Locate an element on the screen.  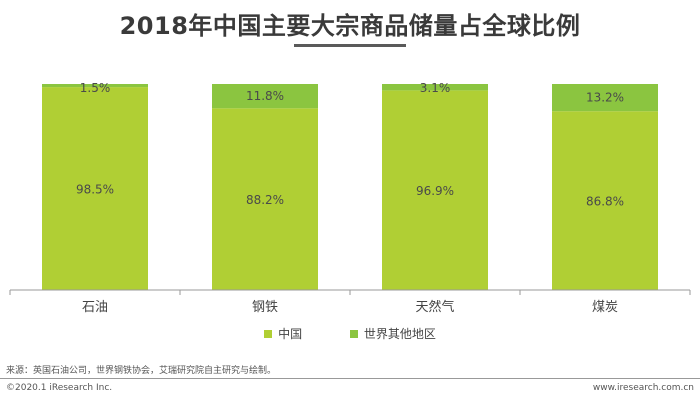
copyright-text: ©2020.1 iResearch Inc. is located at coordinates (59, 388).